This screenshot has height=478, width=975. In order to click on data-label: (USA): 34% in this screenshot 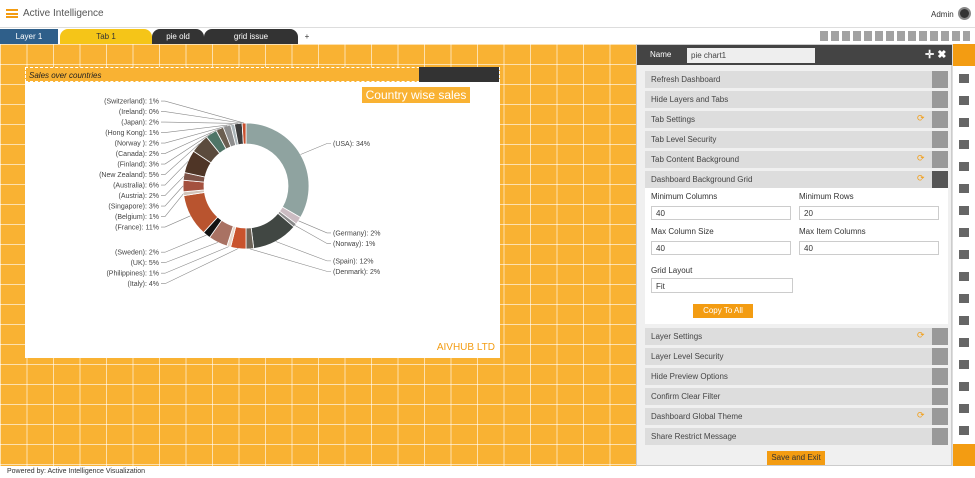, I will do `click(351, 144)`.